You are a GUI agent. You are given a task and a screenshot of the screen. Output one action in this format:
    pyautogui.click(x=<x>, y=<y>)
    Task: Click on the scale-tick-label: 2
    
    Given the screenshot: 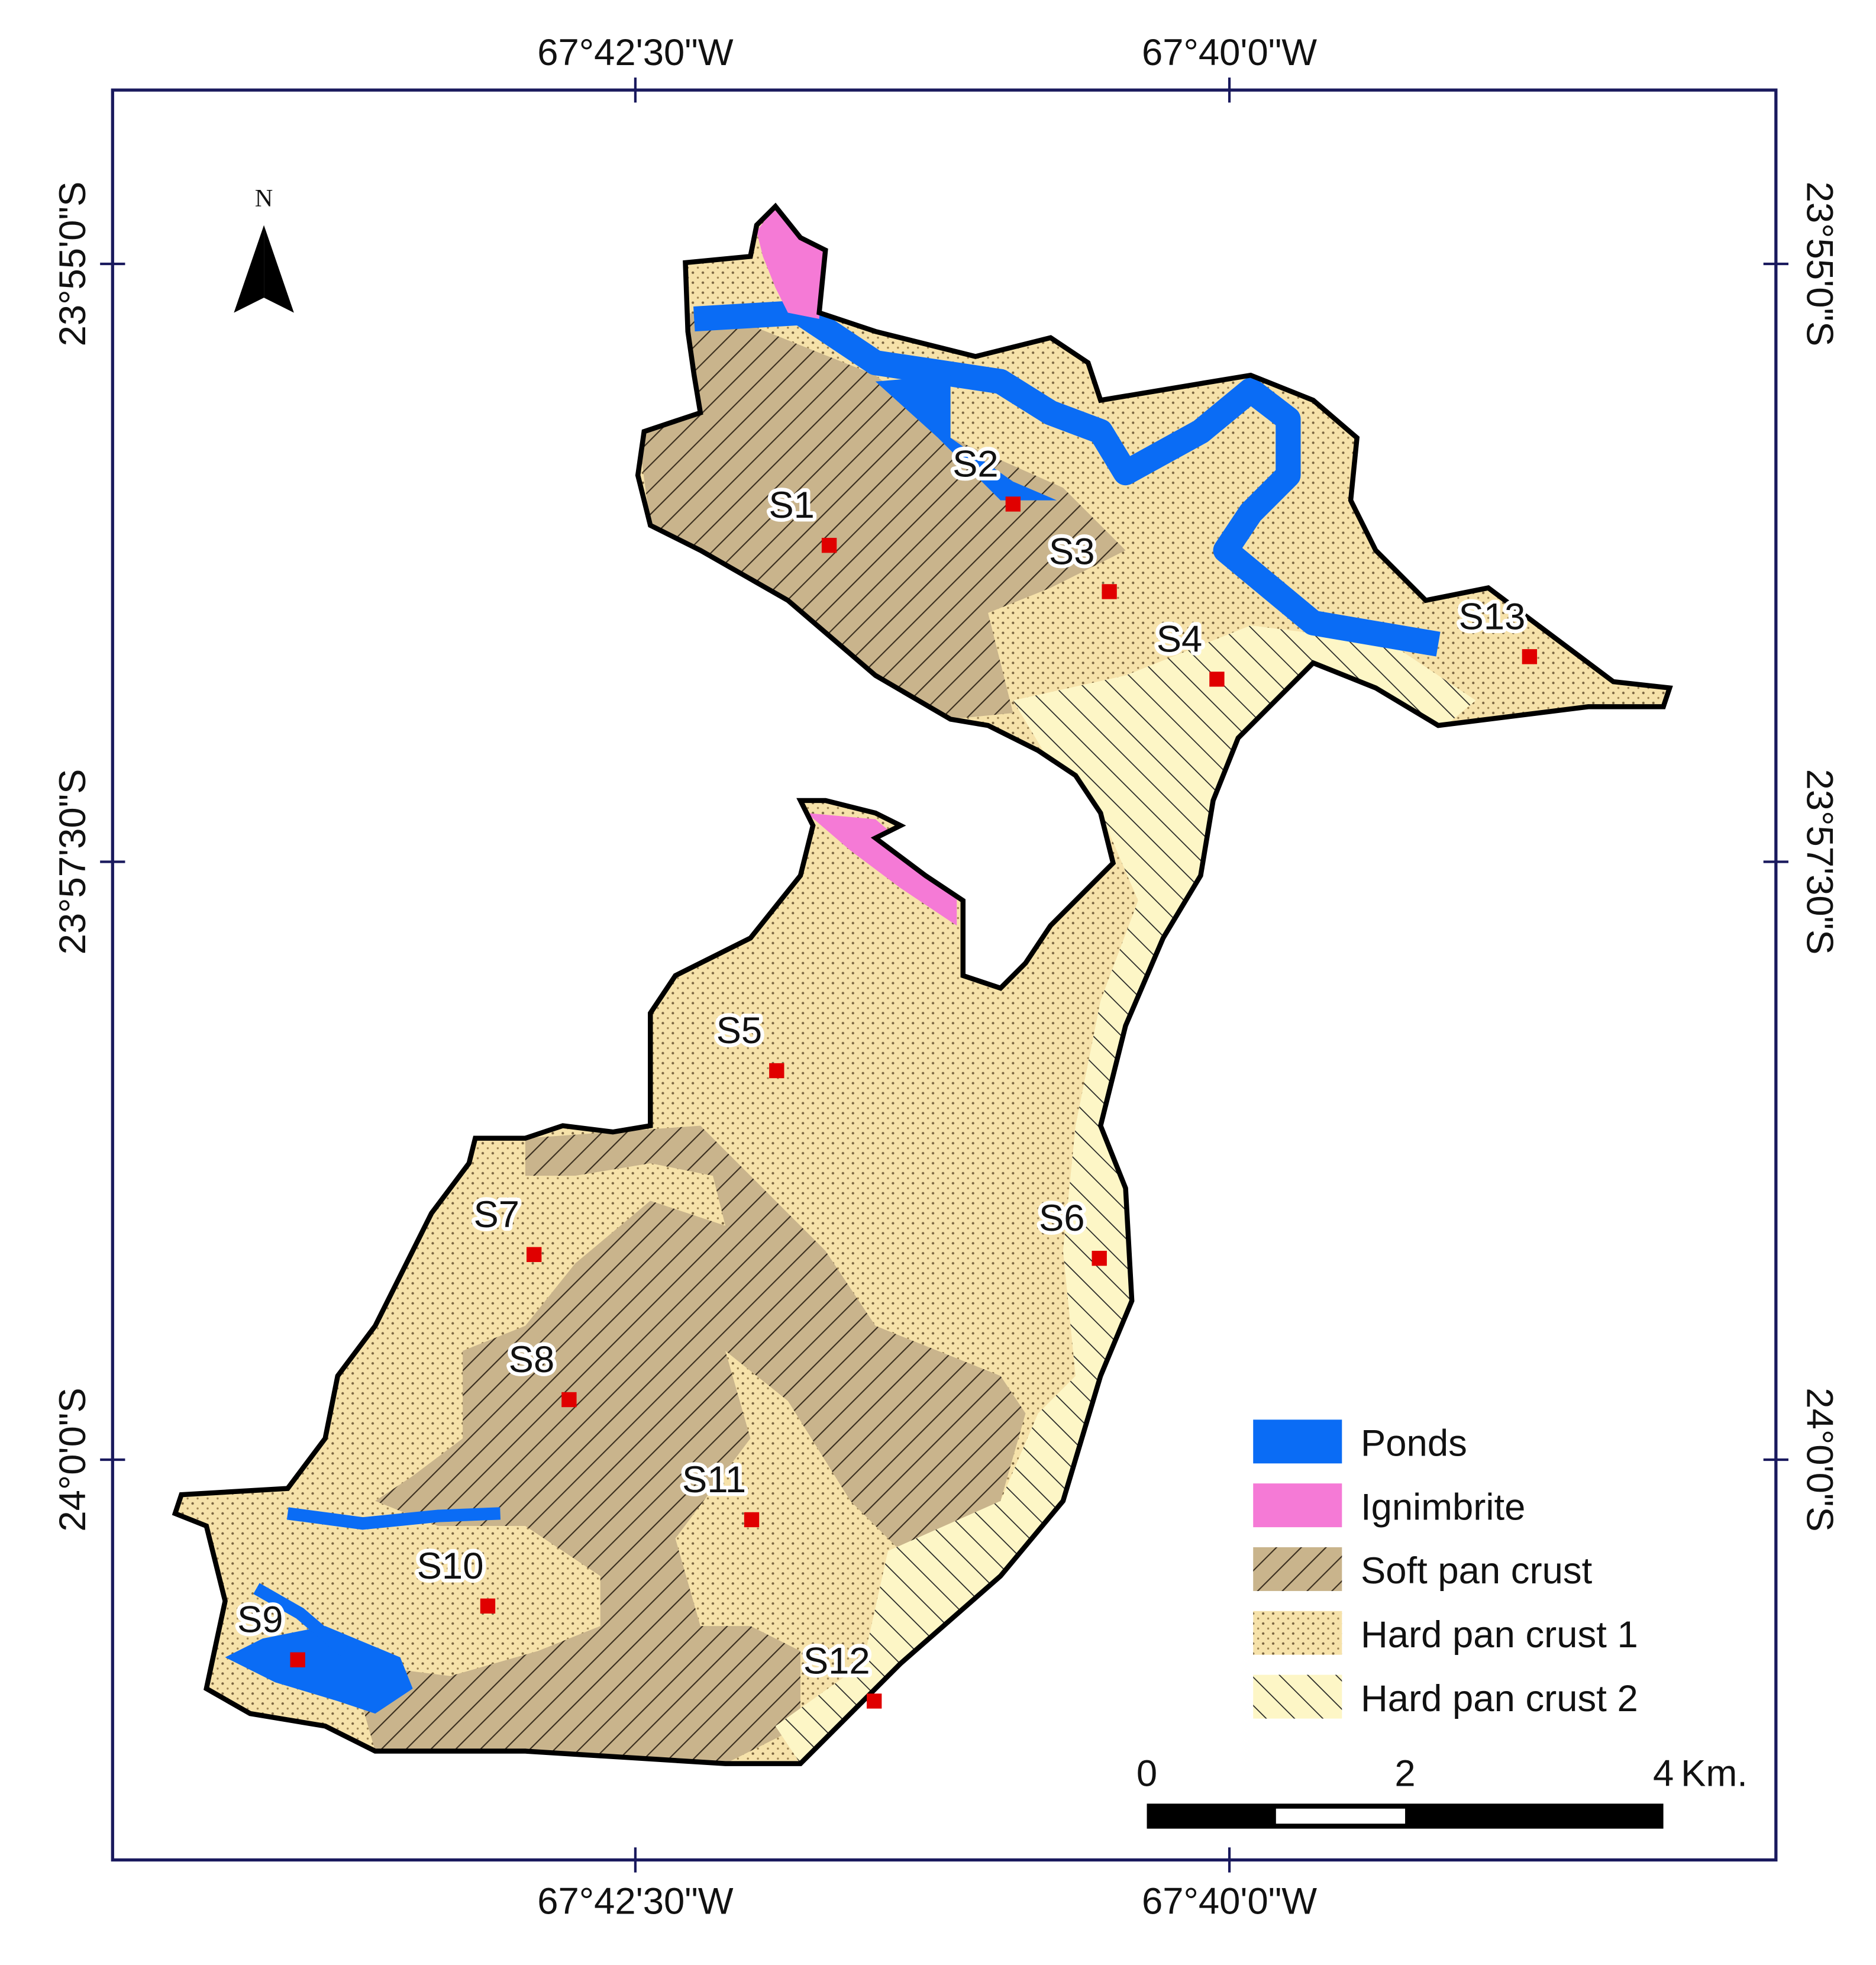 What is the action you would take?
    pyautogui.click(x=1404, y=1774)
    